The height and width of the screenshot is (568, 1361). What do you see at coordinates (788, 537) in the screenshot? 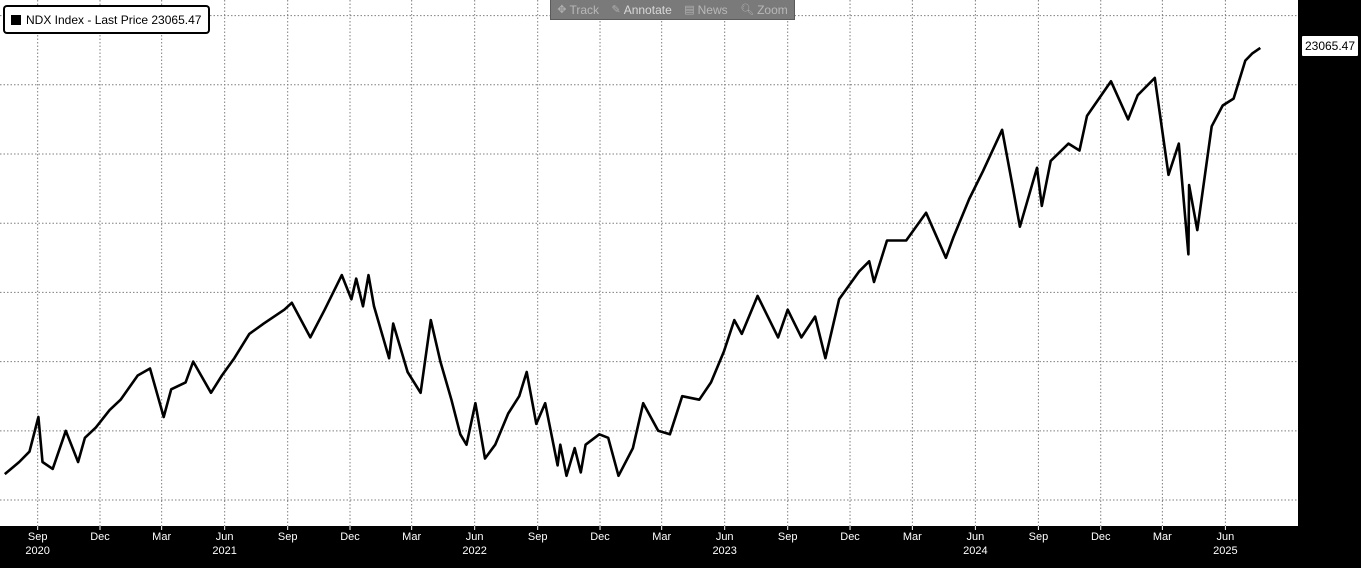
I see `x-tick-label-12: Sep` at bounding box center [788, 537].